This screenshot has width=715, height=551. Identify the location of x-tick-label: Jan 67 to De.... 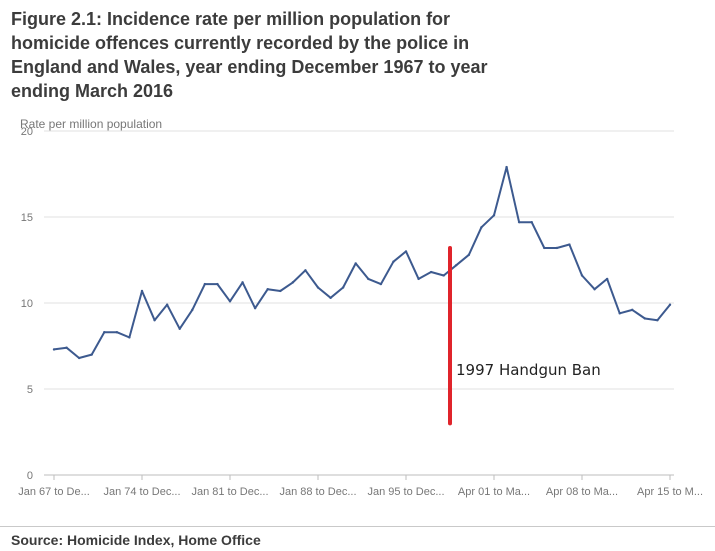
(54, 492).